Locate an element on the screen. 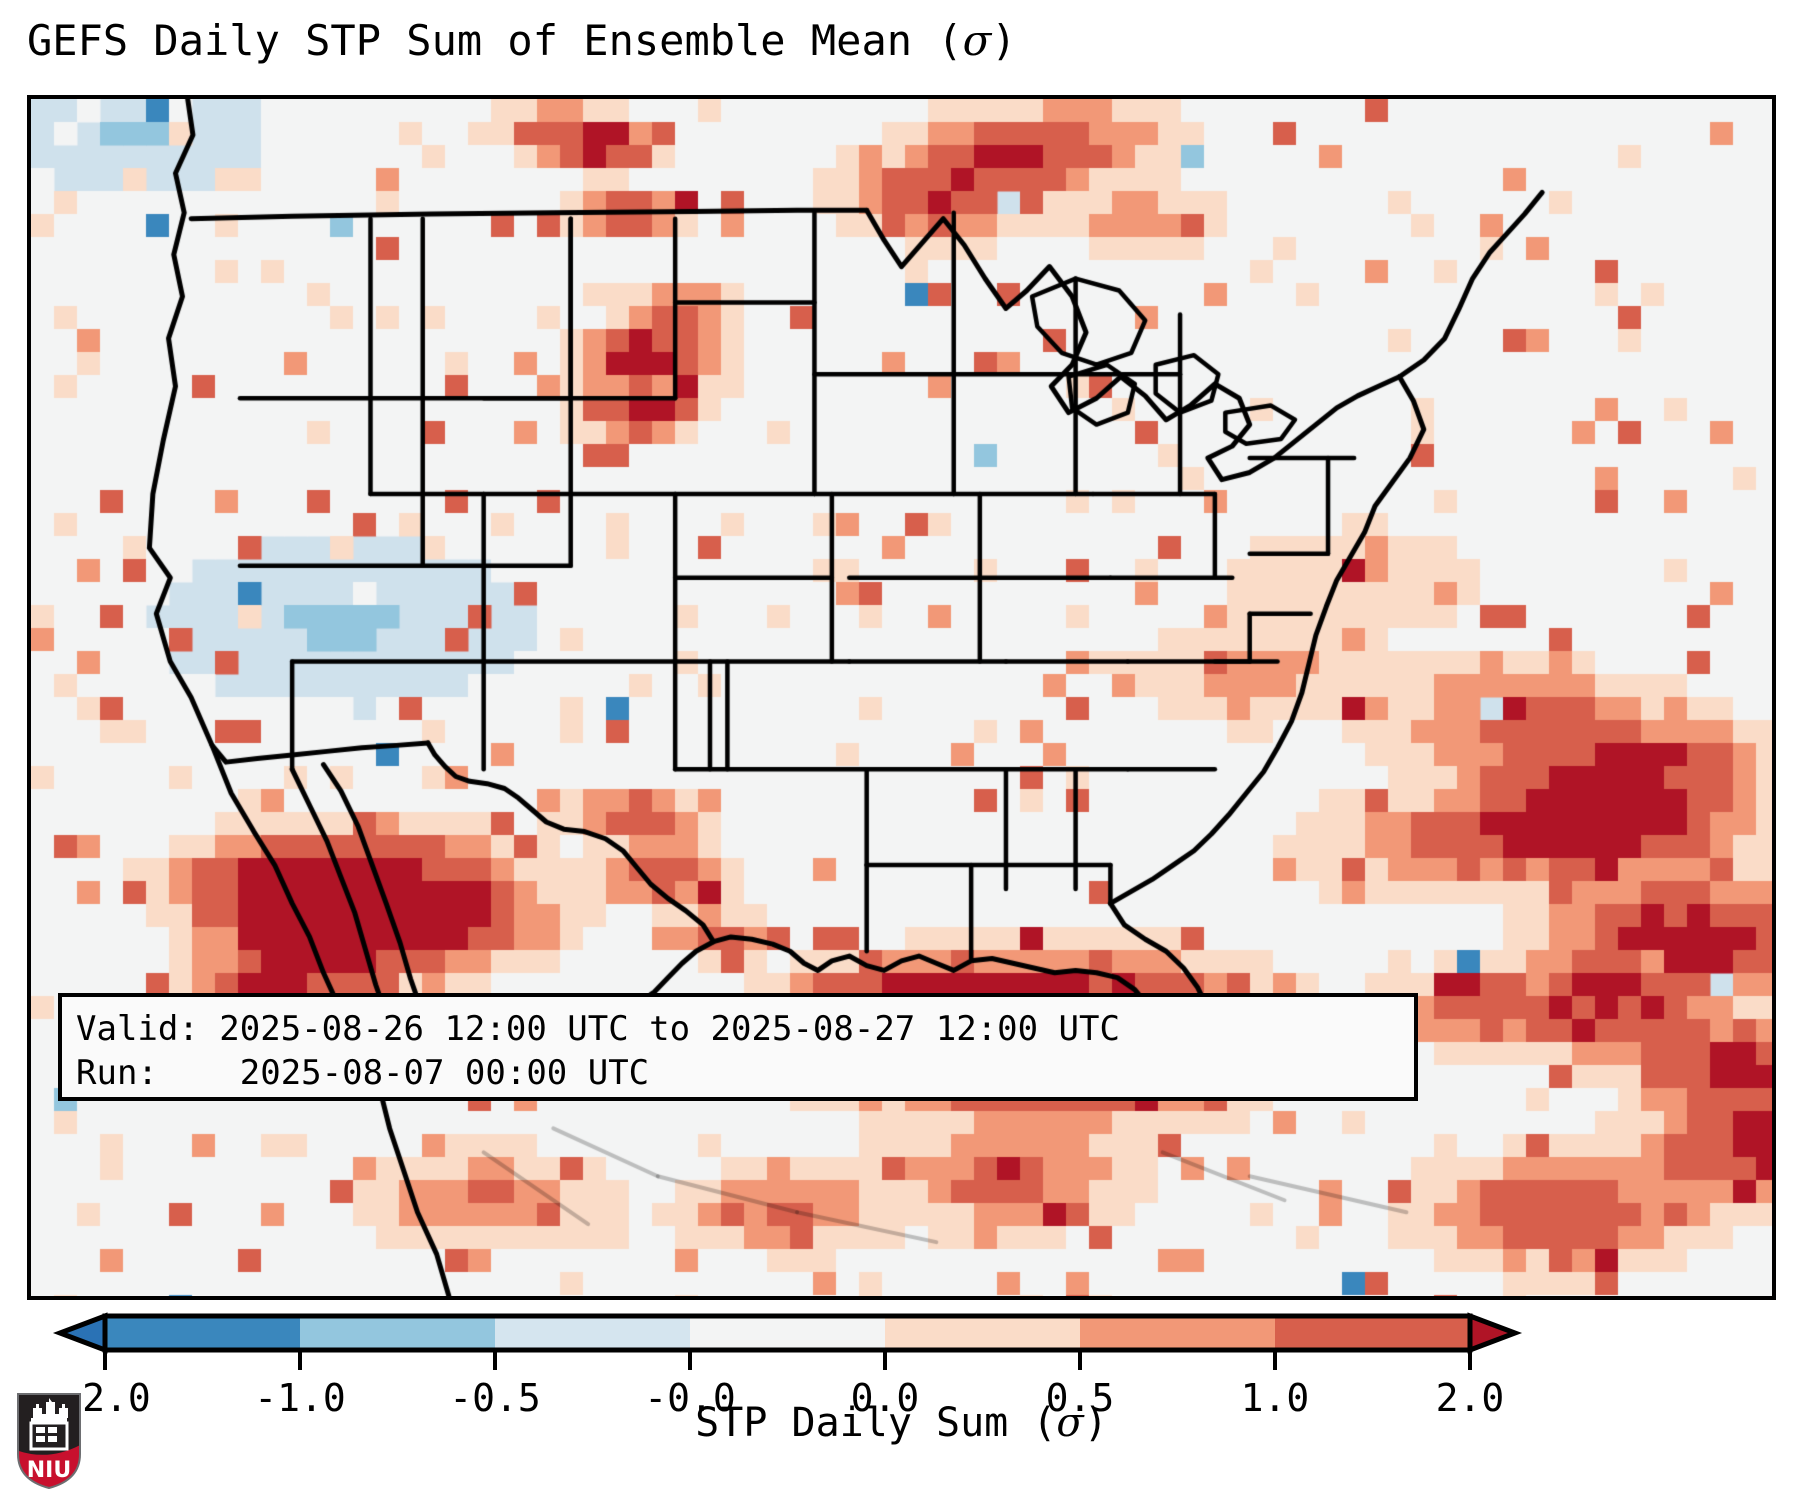 The height and width of the screenshot is (1506, 1803). cbar-label-sigma: σ is located at coordinates (1070, 1423).